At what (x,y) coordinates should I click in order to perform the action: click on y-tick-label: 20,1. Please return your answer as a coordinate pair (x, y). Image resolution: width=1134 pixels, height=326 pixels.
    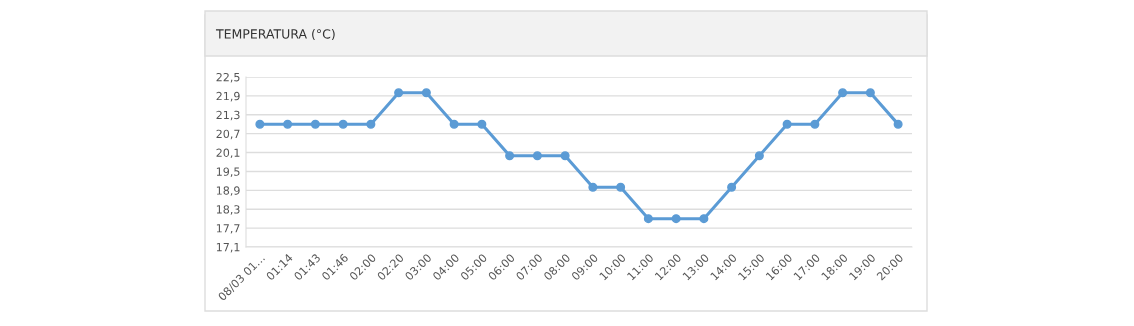
    Looking at the image, I should click on (228, 153).